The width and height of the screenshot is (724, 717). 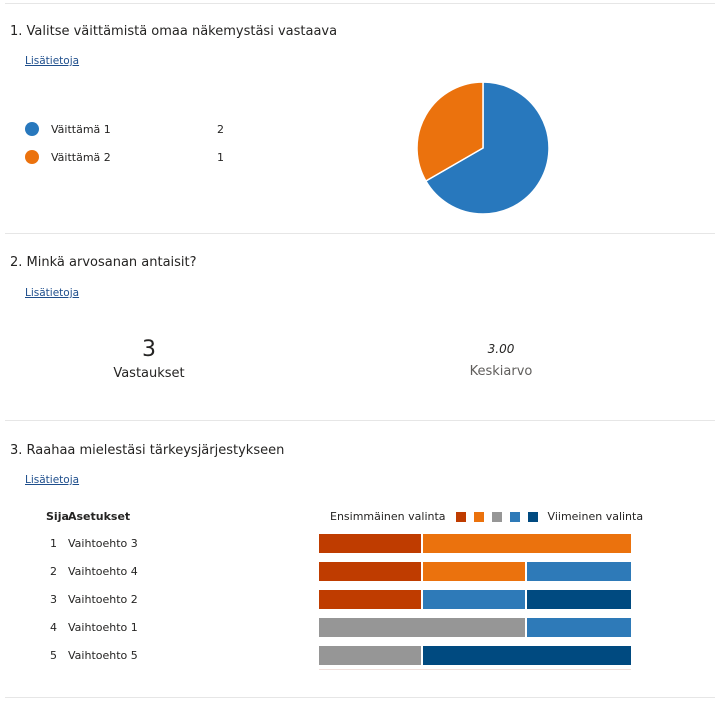 I want to click on legend-item-1: Väittämä 1, so click(x=68, y=129).